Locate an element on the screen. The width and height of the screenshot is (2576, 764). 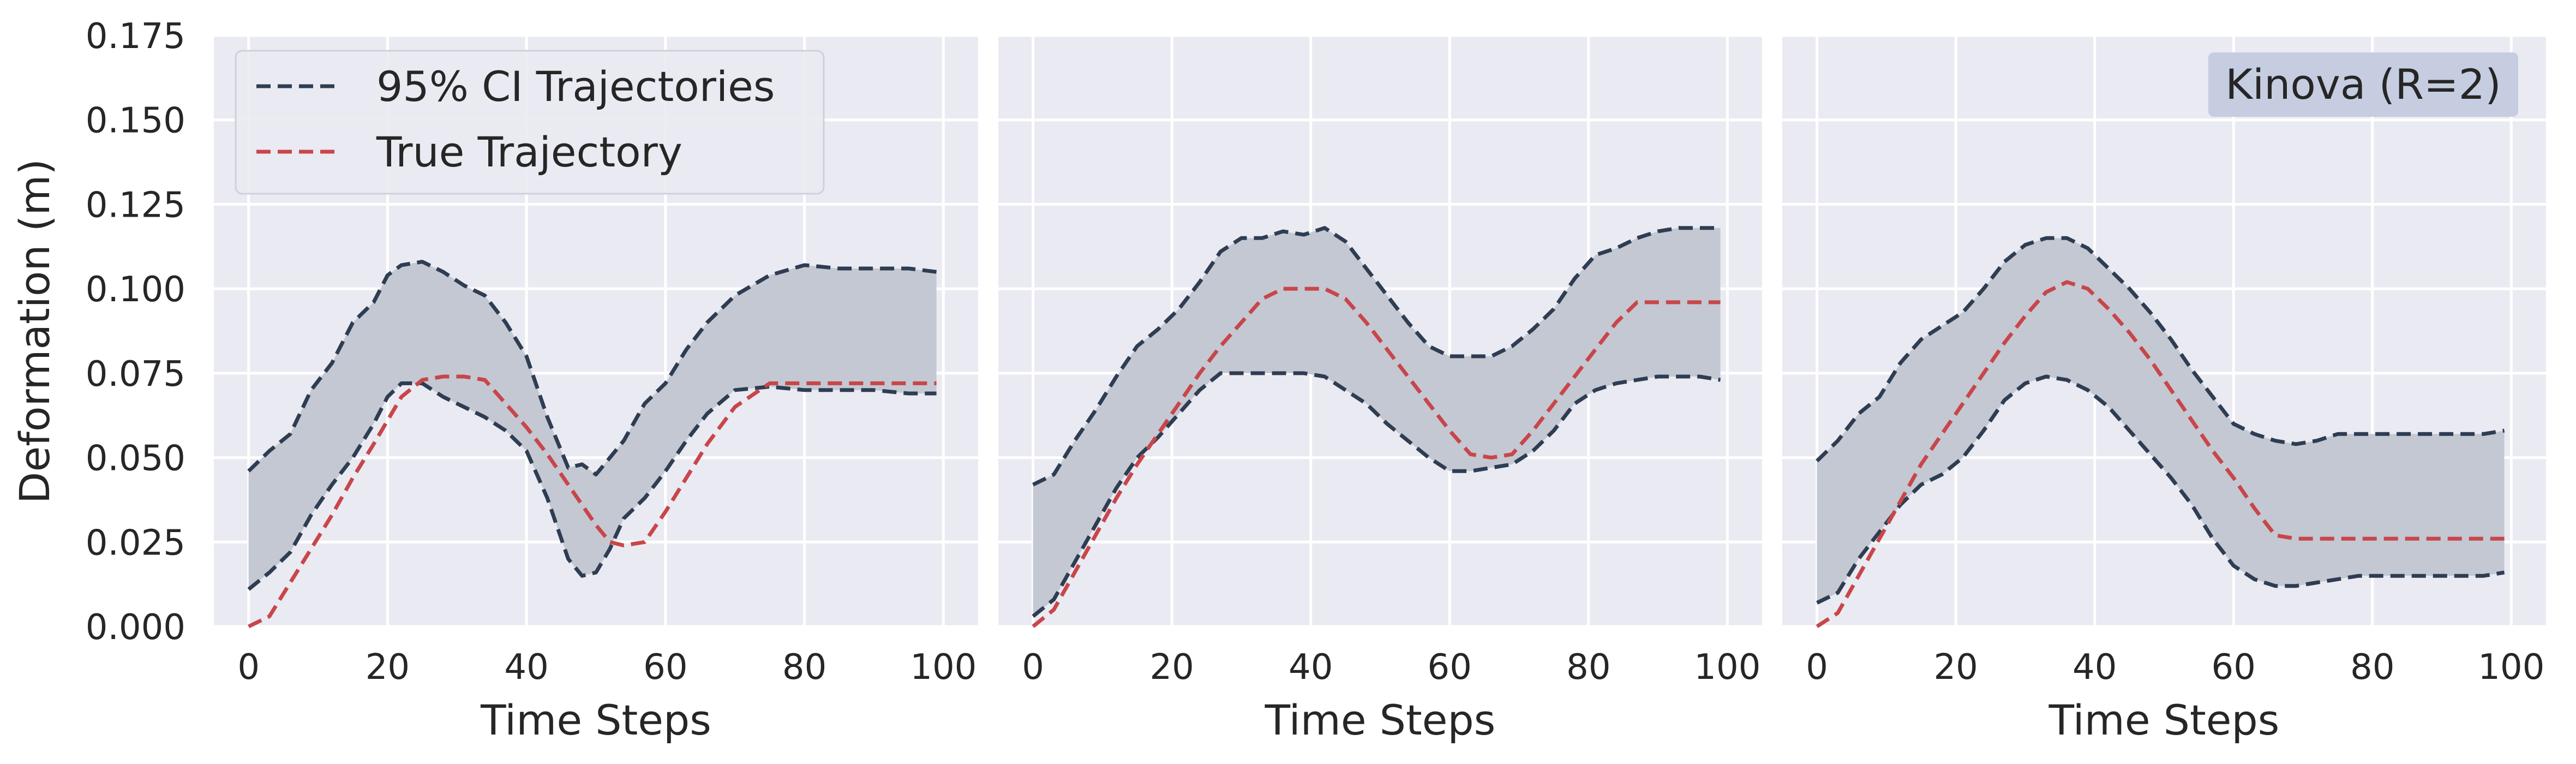
legend-box is located at coordinates (530, 122).